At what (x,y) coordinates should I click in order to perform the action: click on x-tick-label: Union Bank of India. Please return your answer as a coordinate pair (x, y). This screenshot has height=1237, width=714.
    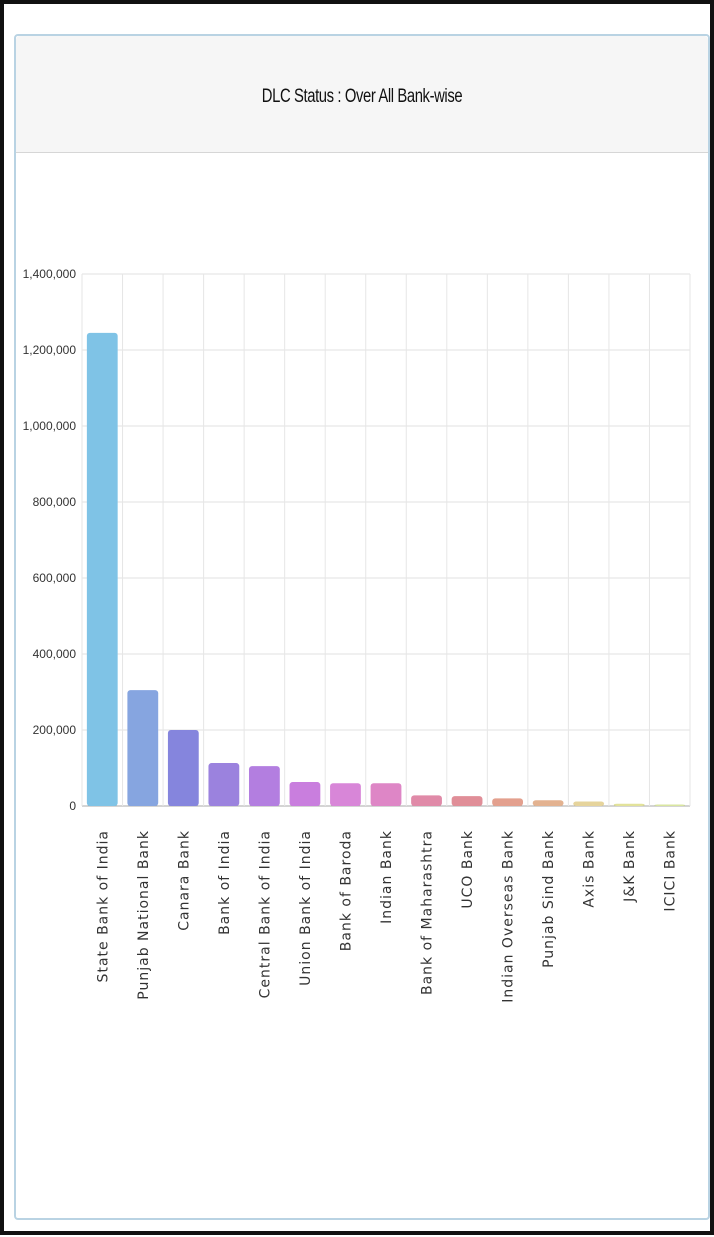
    Looking at the image, I should click on (306, 908).